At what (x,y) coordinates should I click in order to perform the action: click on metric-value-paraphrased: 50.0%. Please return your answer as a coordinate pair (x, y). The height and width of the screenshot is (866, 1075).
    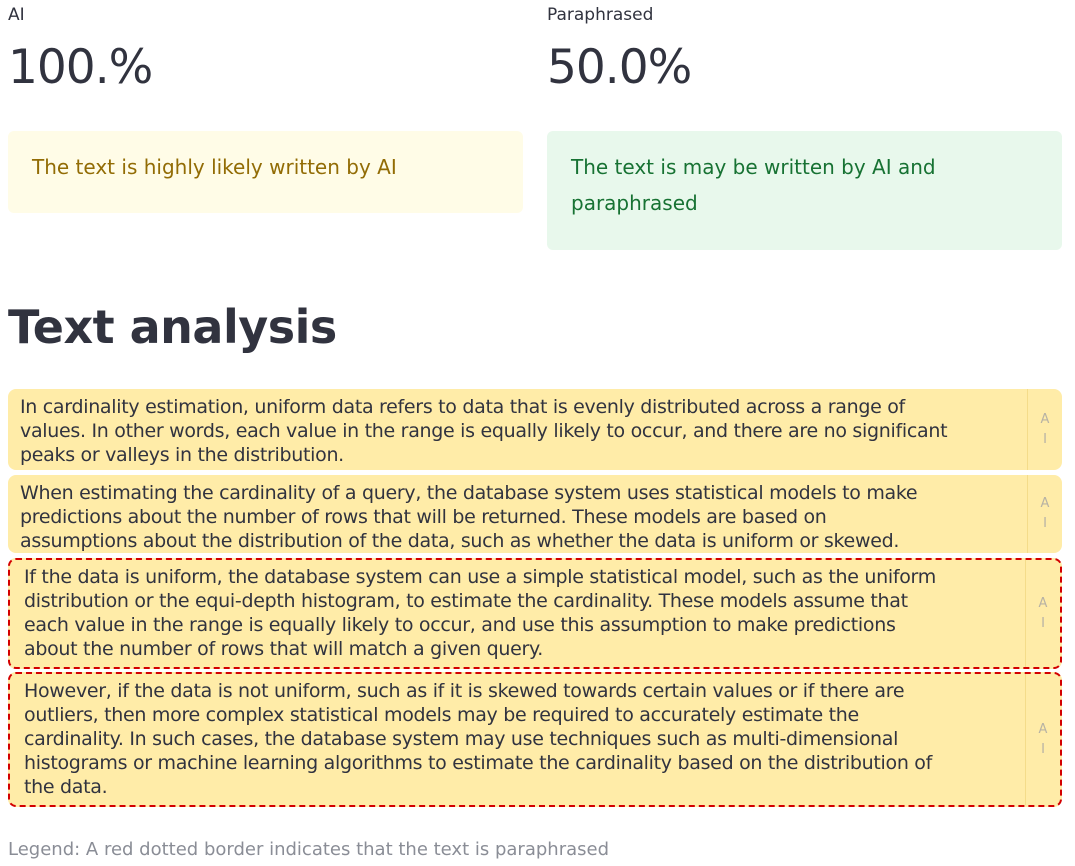
    Looking at the image, I should click on (619, 67).